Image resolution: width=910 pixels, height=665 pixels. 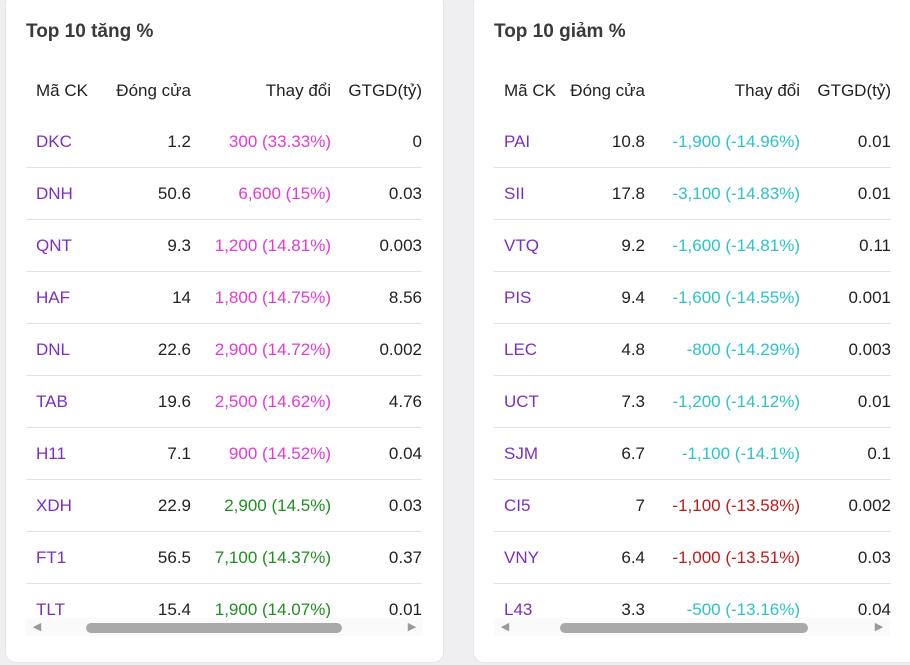 What do you see at coordinates (400, 349) in the screenshot?
I see `trade-value: 0.002` at bounding box center [400, 349].